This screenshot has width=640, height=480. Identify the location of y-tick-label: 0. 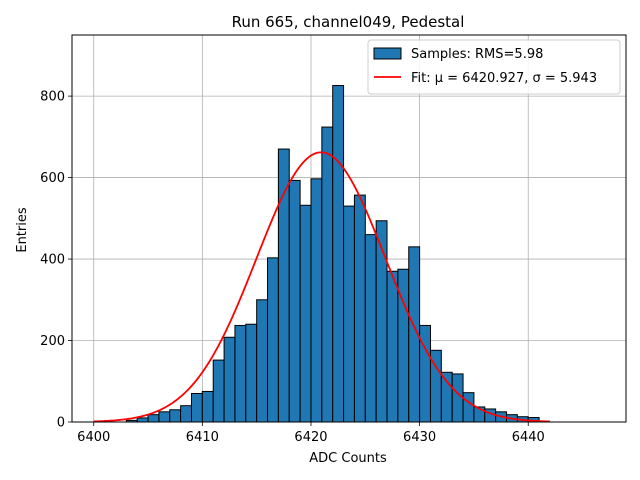
(61, 423).